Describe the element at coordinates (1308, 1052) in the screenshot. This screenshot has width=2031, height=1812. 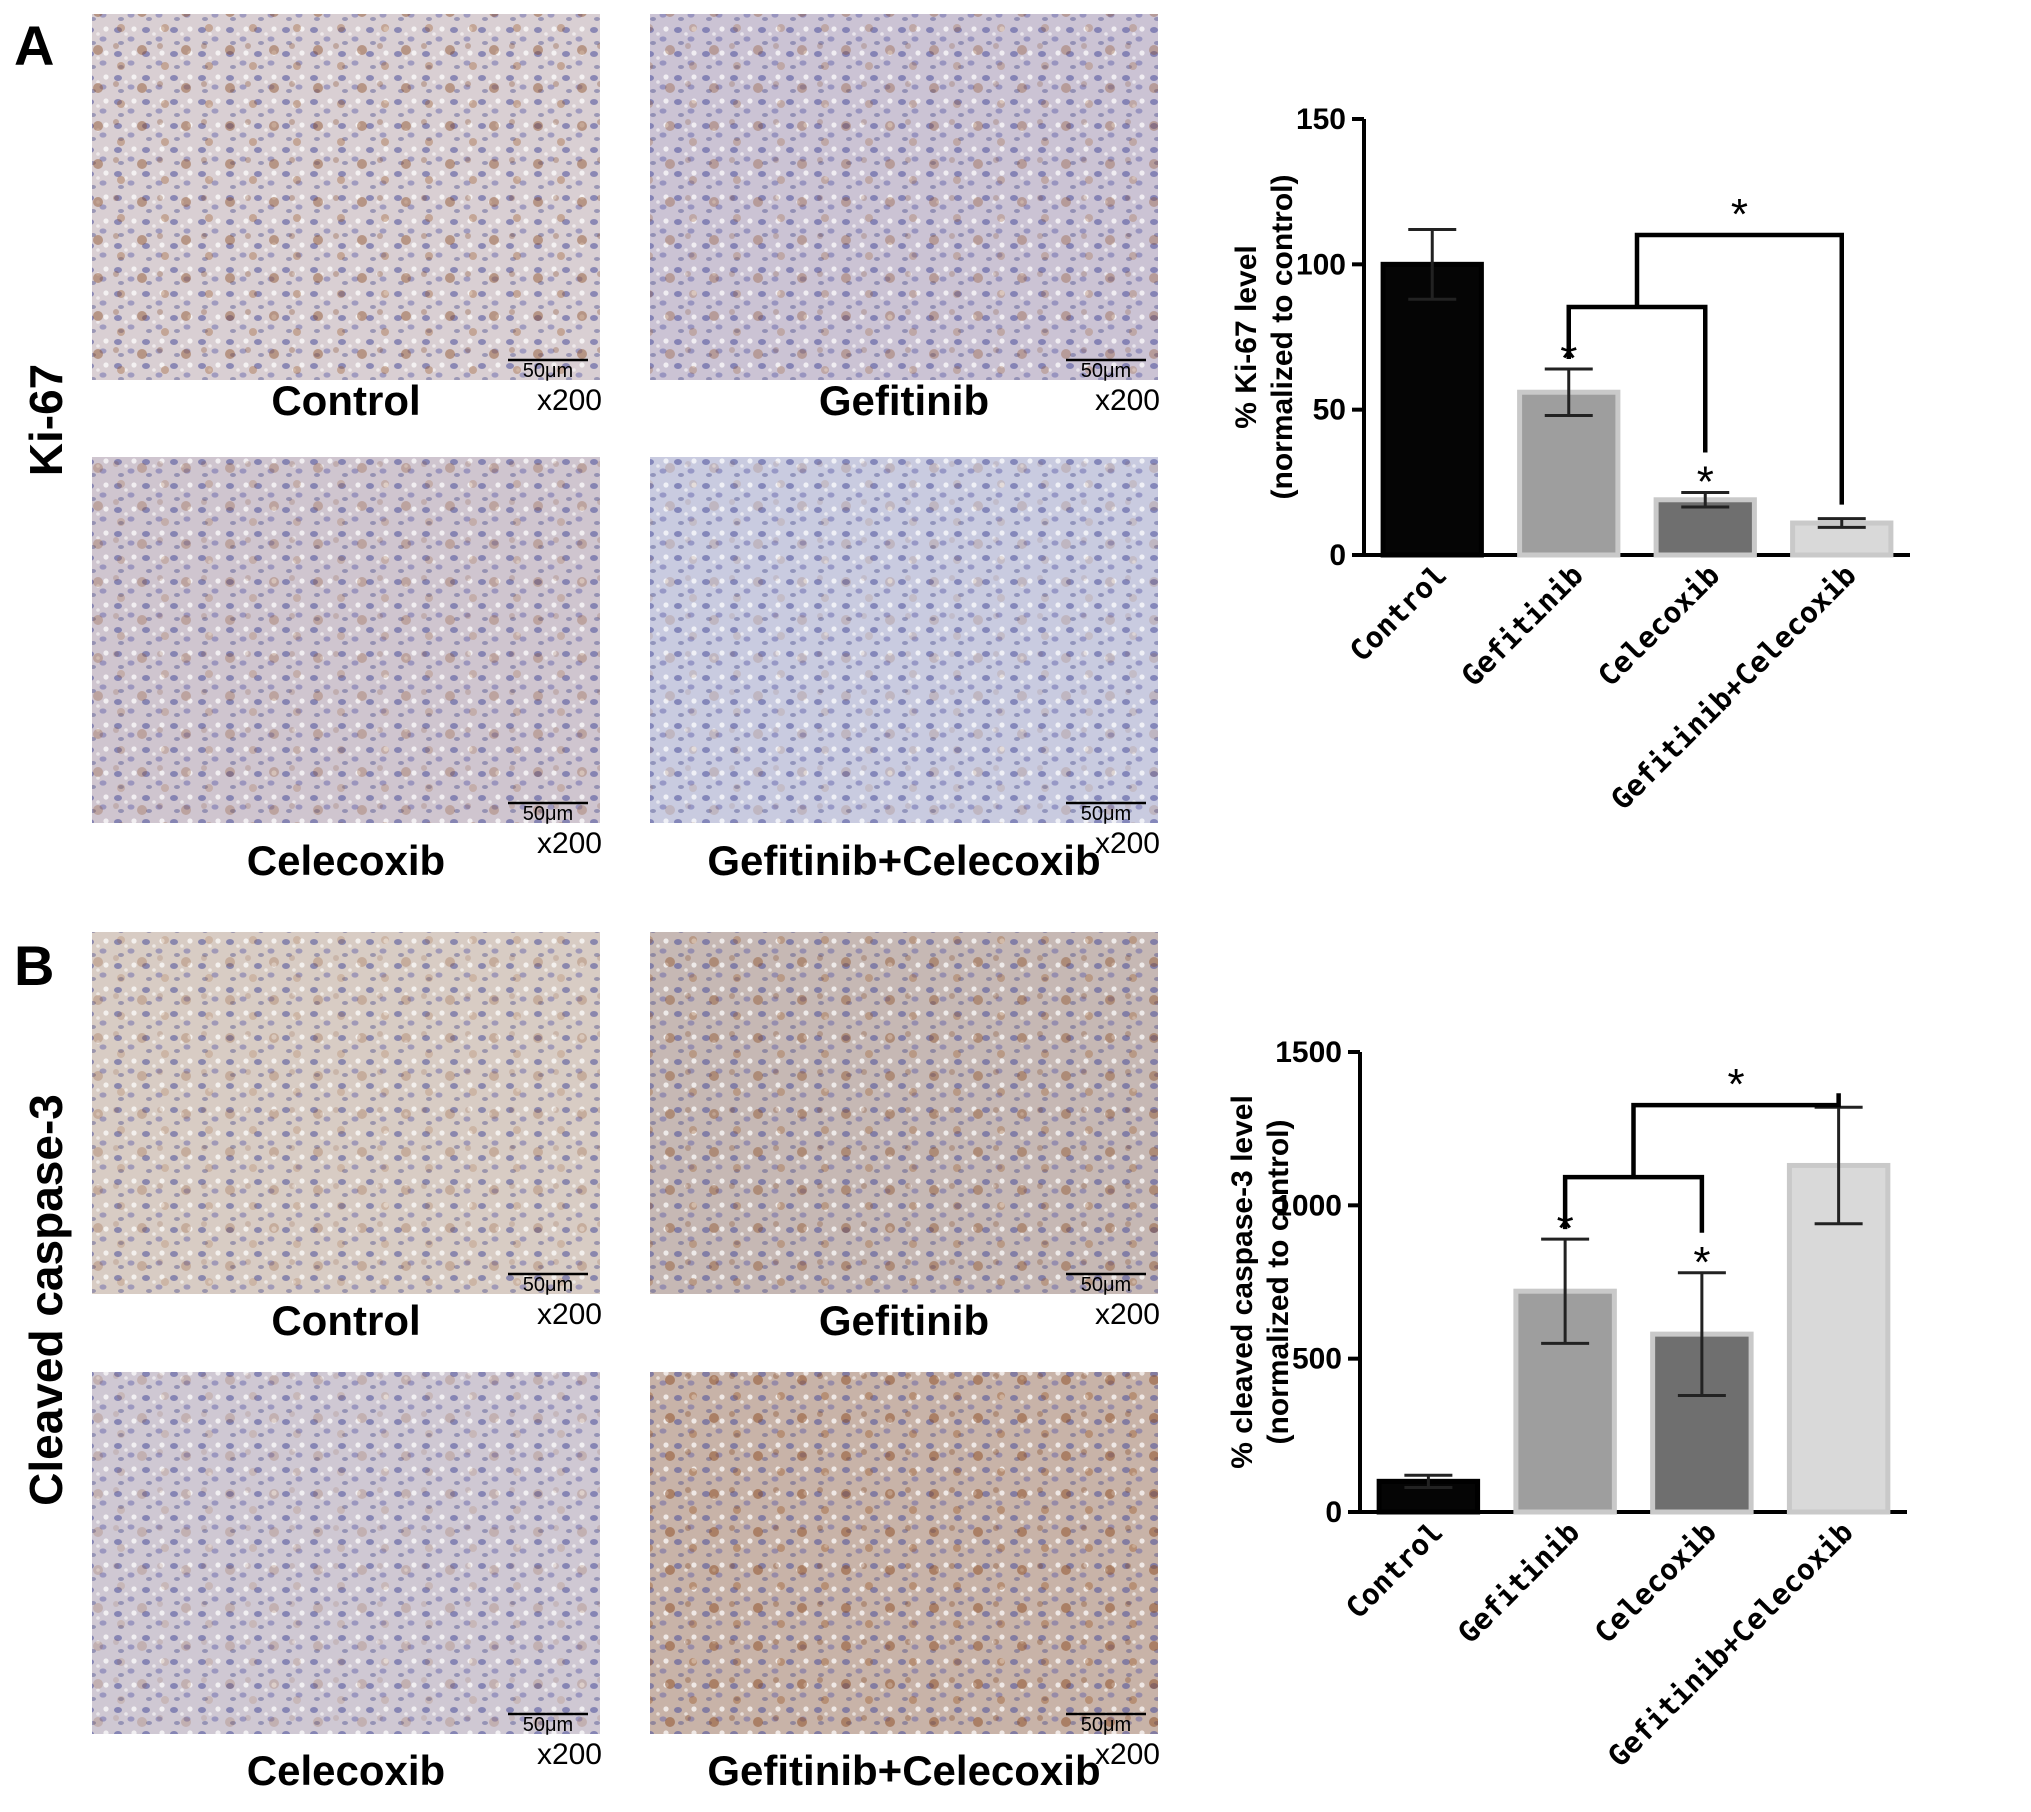
I see `caspase3-y-tick-label: 1500` at that location.